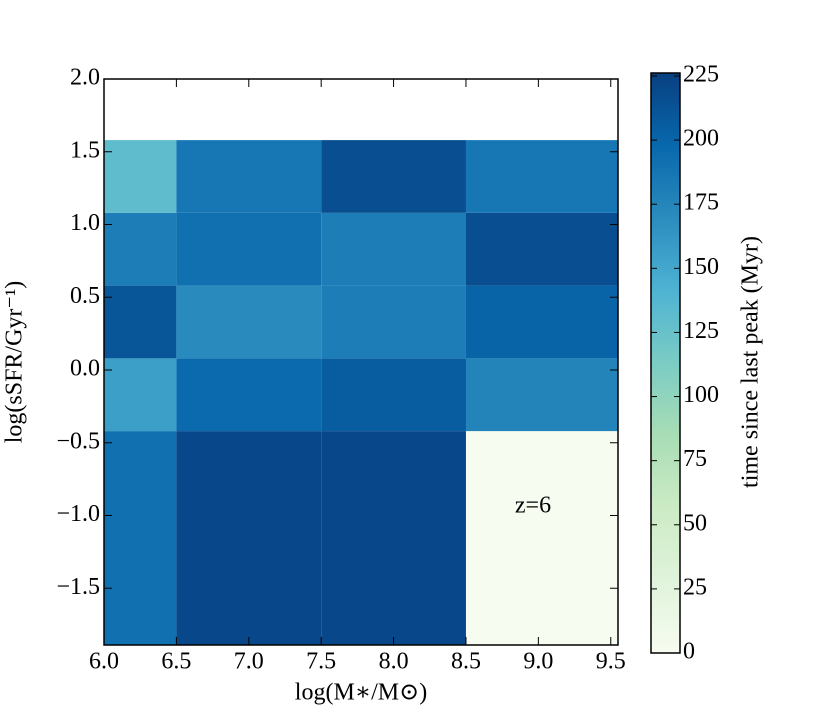 Image resolution: width=830 pixels, height=727 pixels. I want to click on x-tick-label: 8.5, so click(466, 662).